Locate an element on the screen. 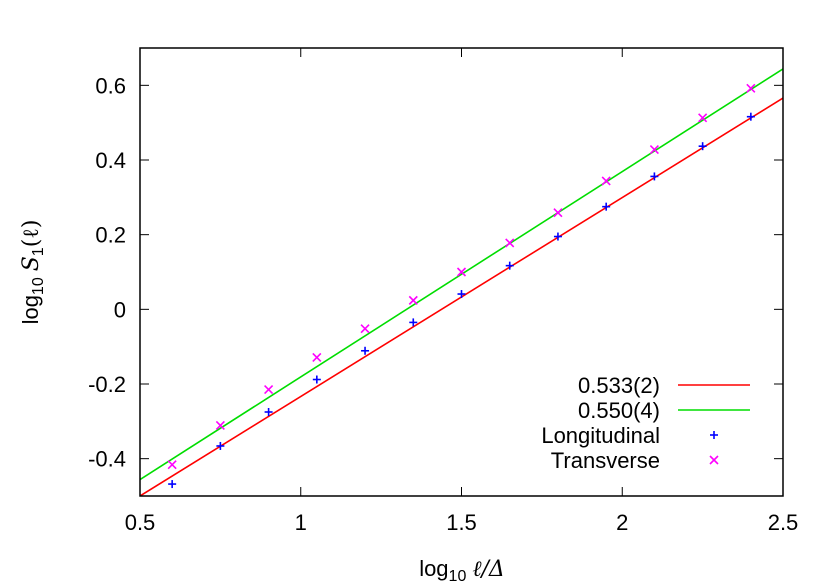 The image size is (830, 581). y-tick-label: 0 is located at coordinates (120, 309).